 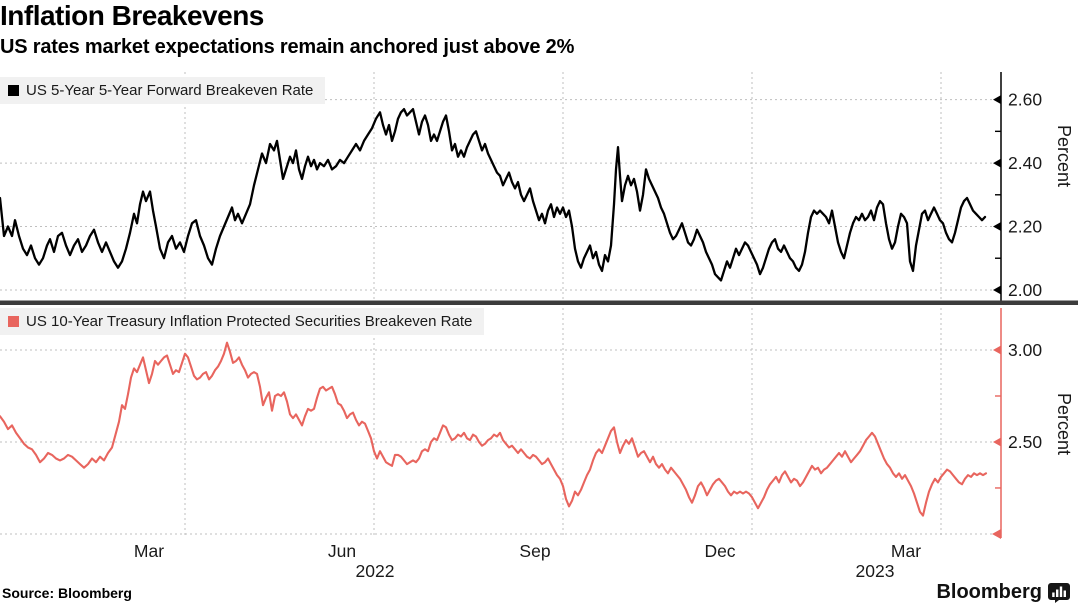 I want to click on legend-top-panel: US 5-Year 5-Year Forward Breakeven Rate, so click(x=163, y=90).